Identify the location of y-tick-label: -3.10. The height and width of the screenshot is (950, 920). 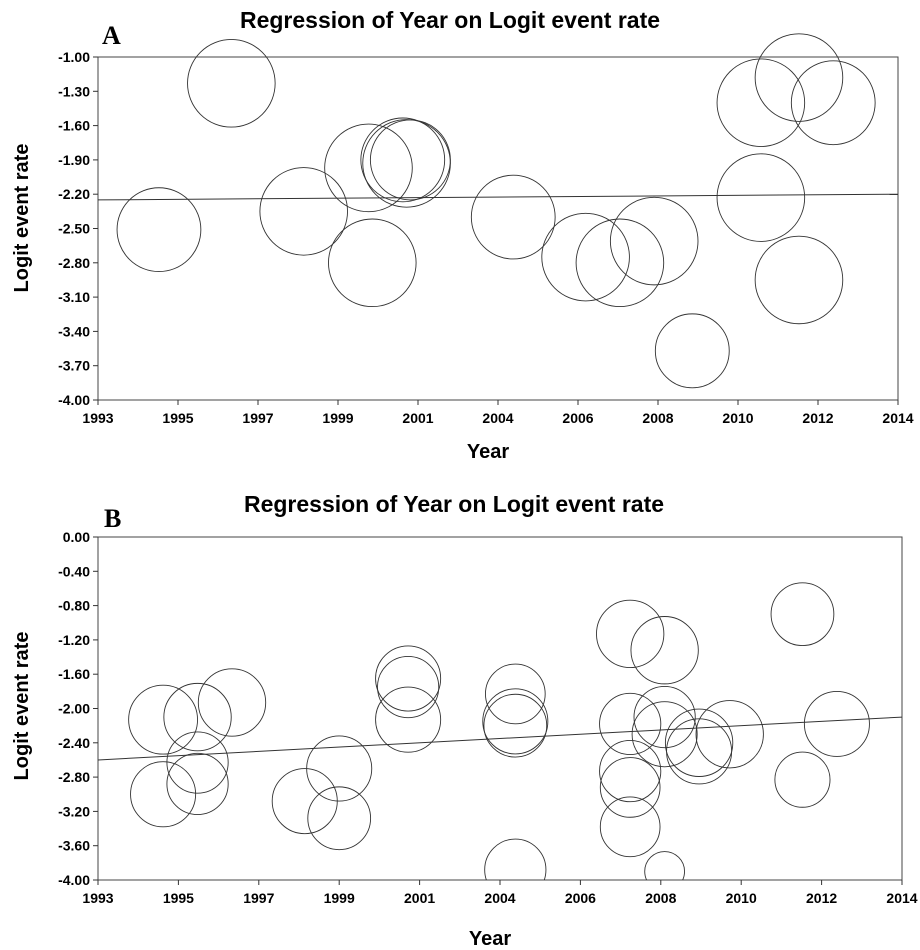
(74, 297).